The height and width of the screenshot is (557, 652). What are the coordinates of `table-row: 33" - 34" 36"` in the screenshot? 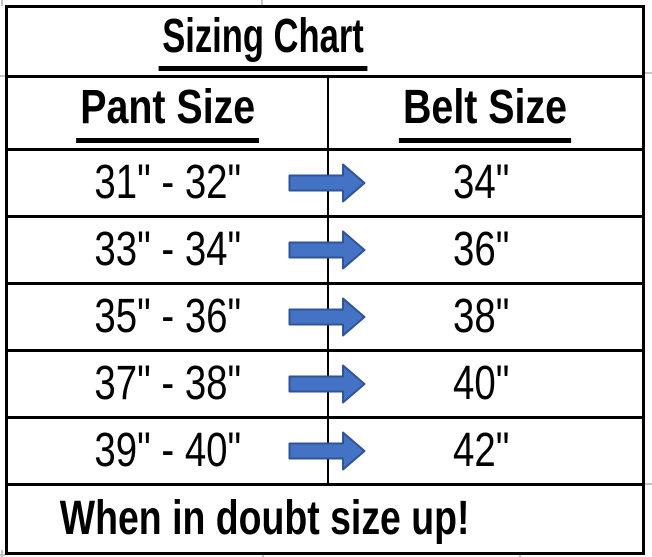 It's located at (325, 248).